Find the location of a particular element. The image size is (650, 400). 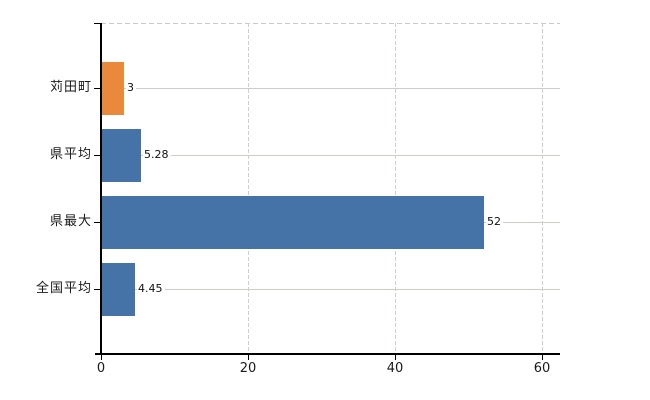

bar-value-label-1: 5.28 is located at coordinates (157, 155).